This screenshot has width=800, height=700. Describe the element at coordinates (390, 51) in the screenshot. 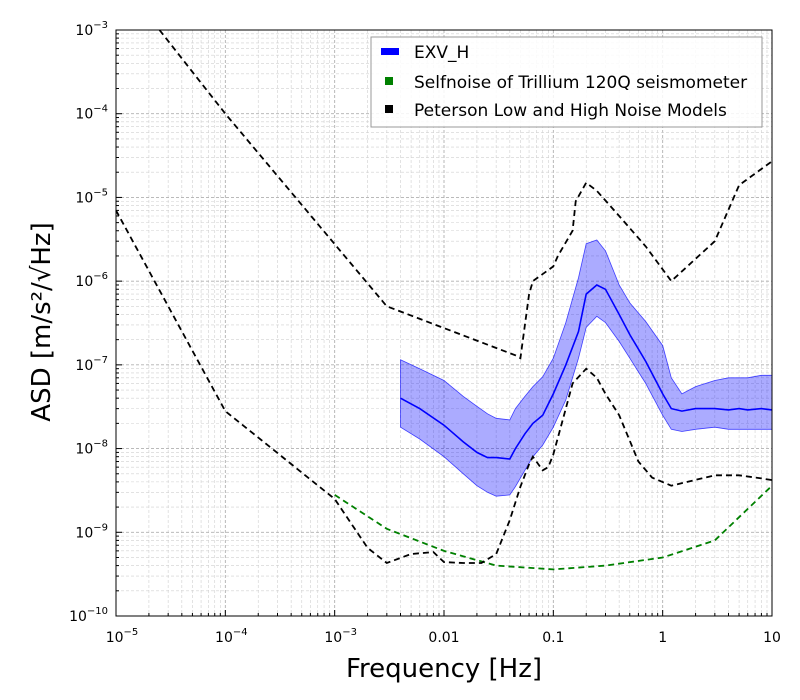

I see `legend-swatch-exv-h` at that location.